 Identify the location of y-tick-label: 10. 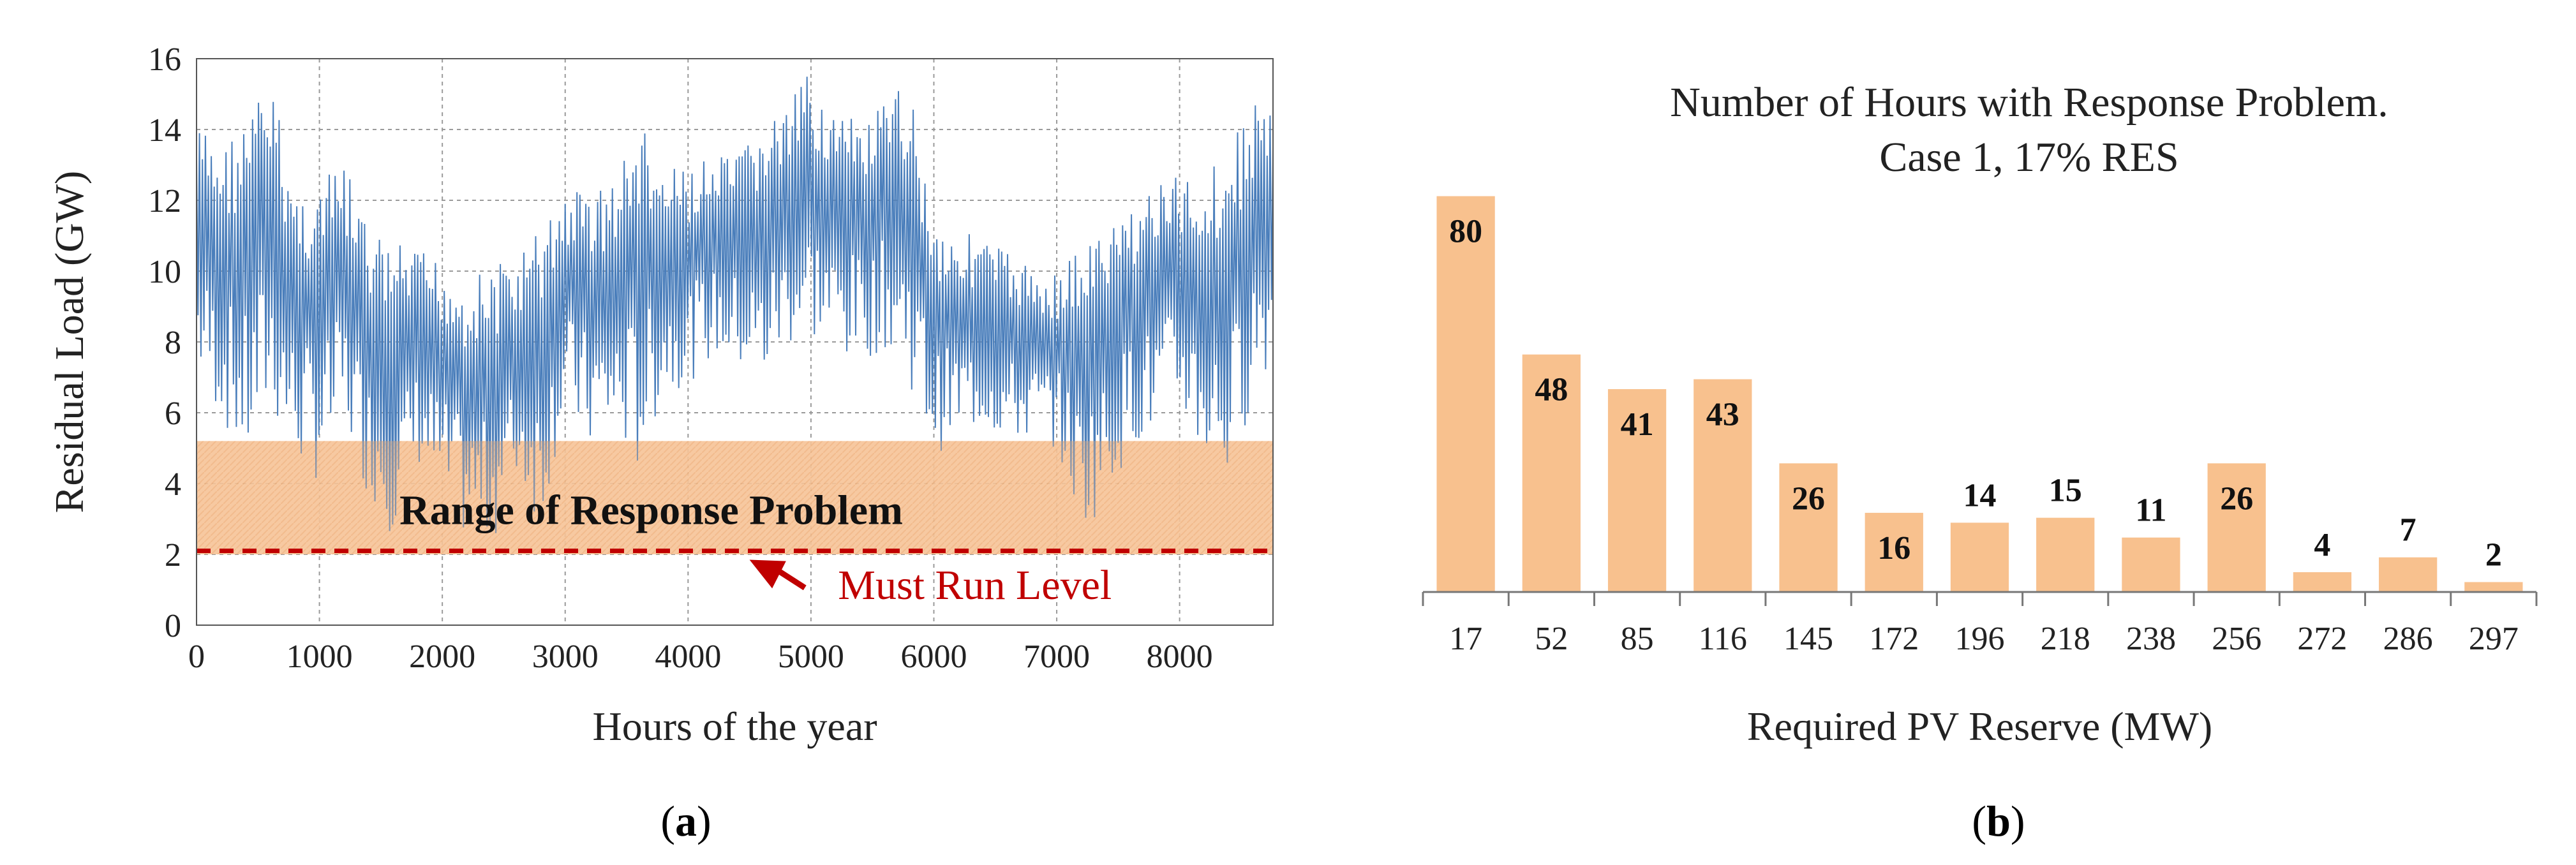
(164, 272).